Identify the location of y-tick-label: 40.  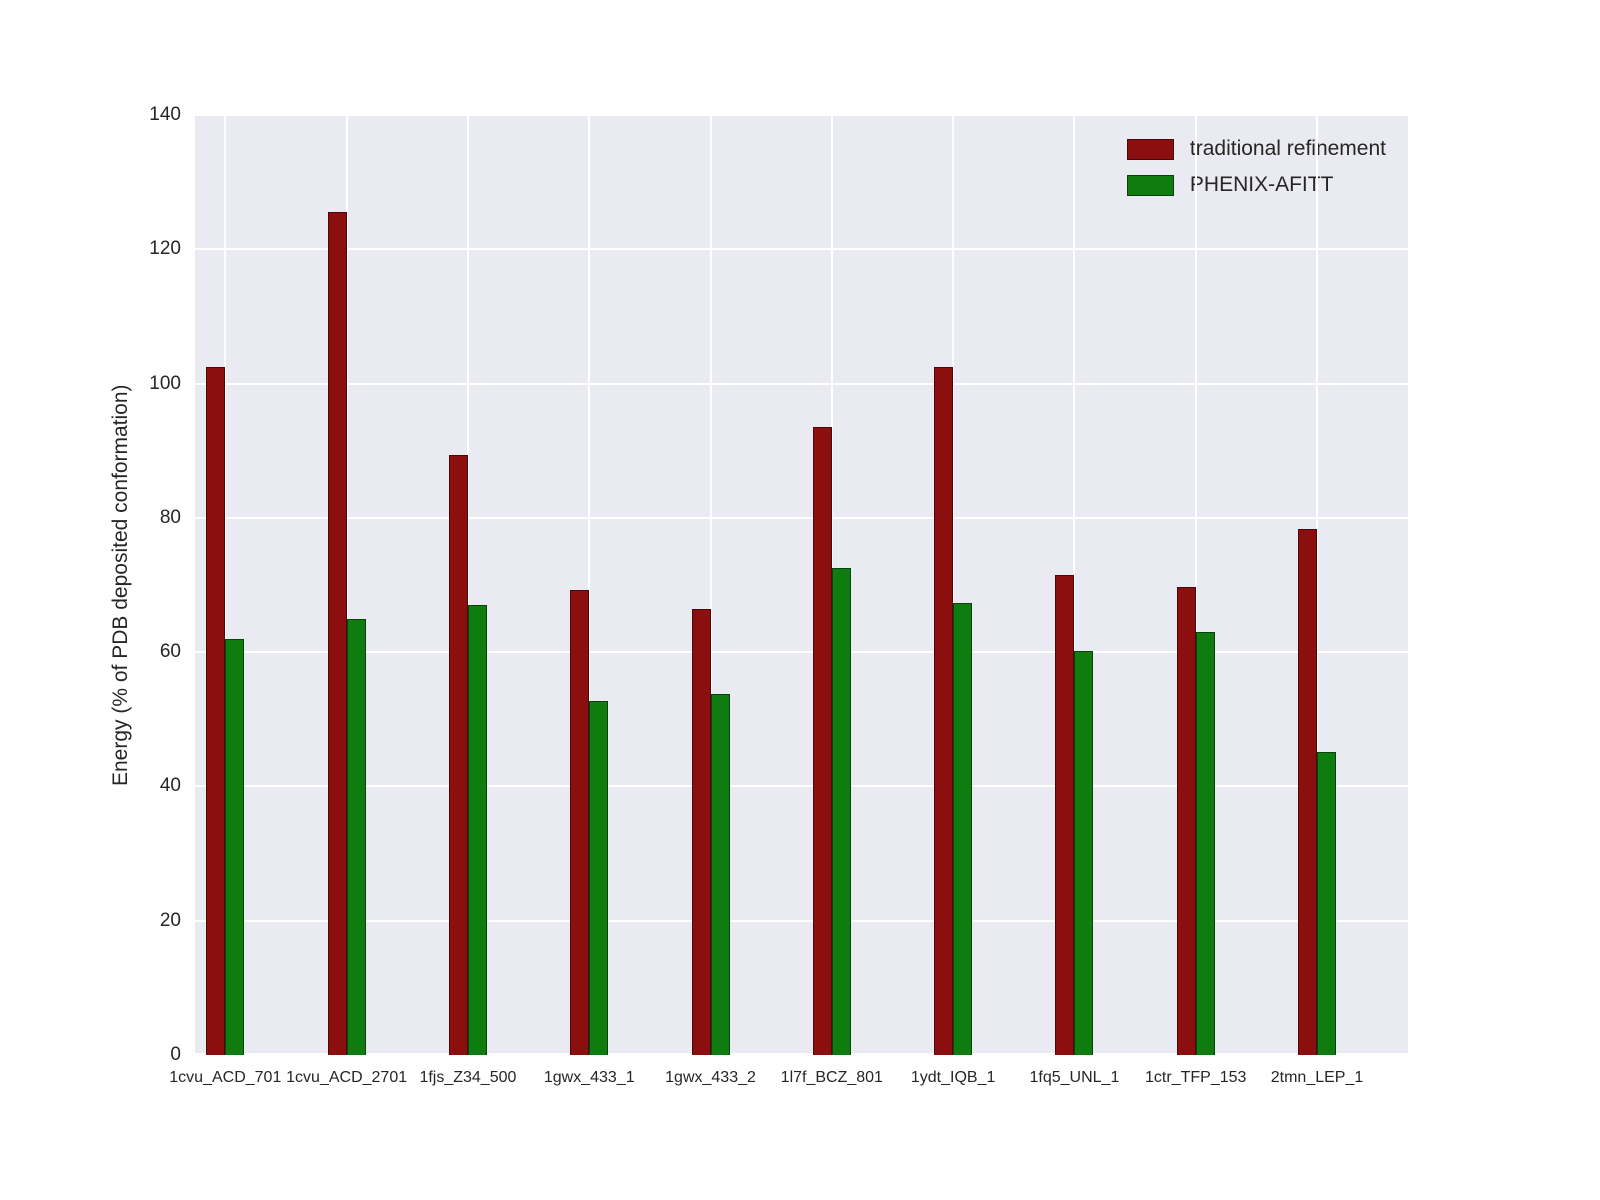
(170, 786).